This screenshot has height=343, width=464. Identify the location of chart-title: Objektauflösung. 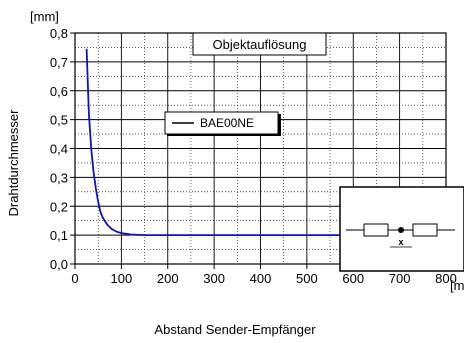
(260, 44).